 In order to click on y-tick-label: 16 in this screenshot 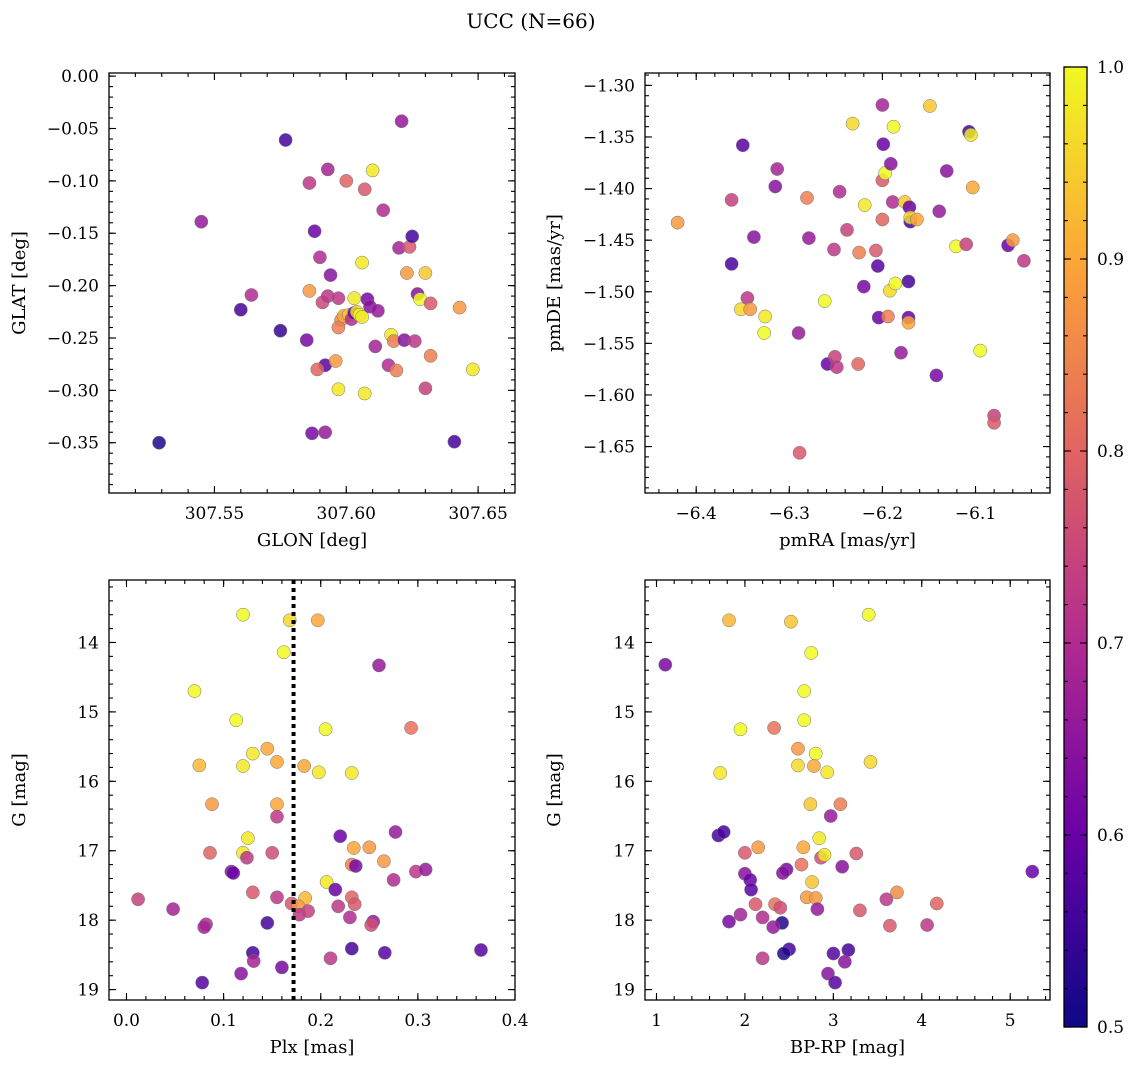, I will do `click(624, 782)`.